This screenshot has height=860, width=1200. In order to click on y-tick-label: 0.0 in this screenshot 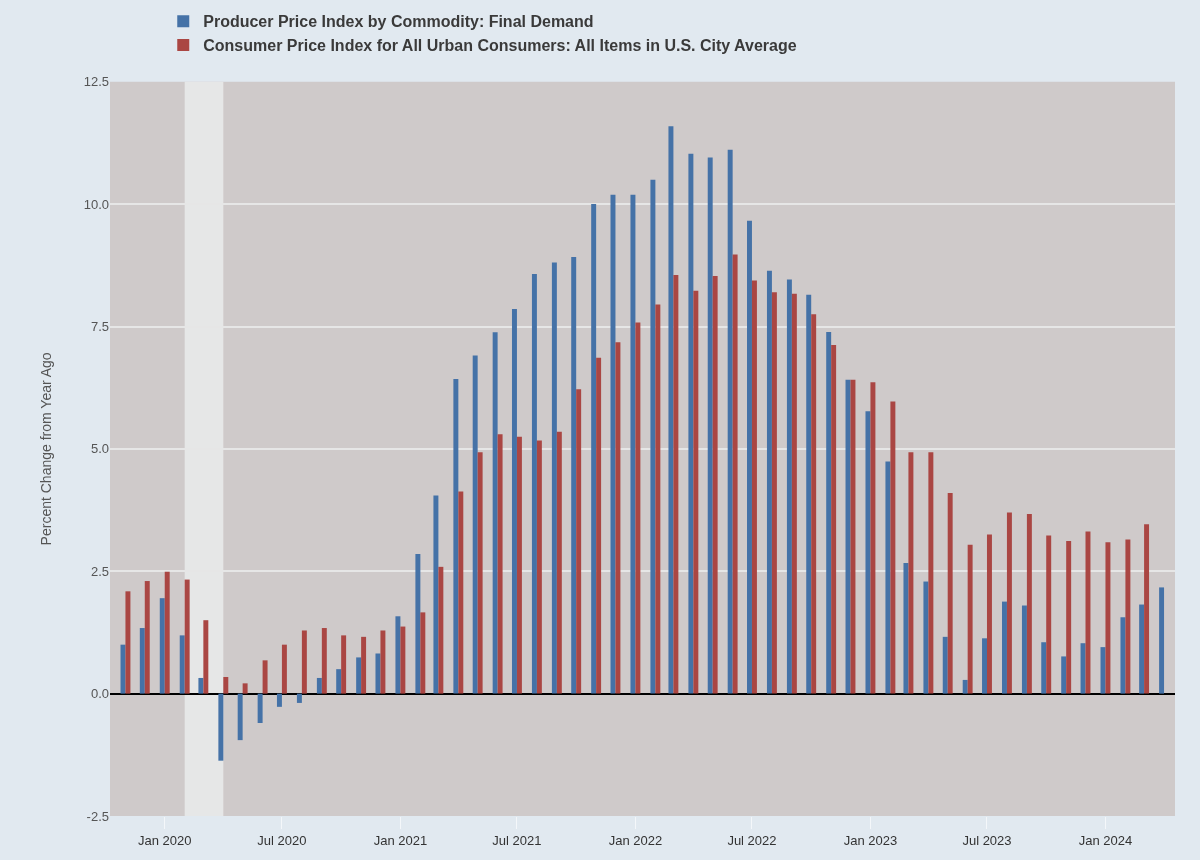, I will do `click(99, 694)`.